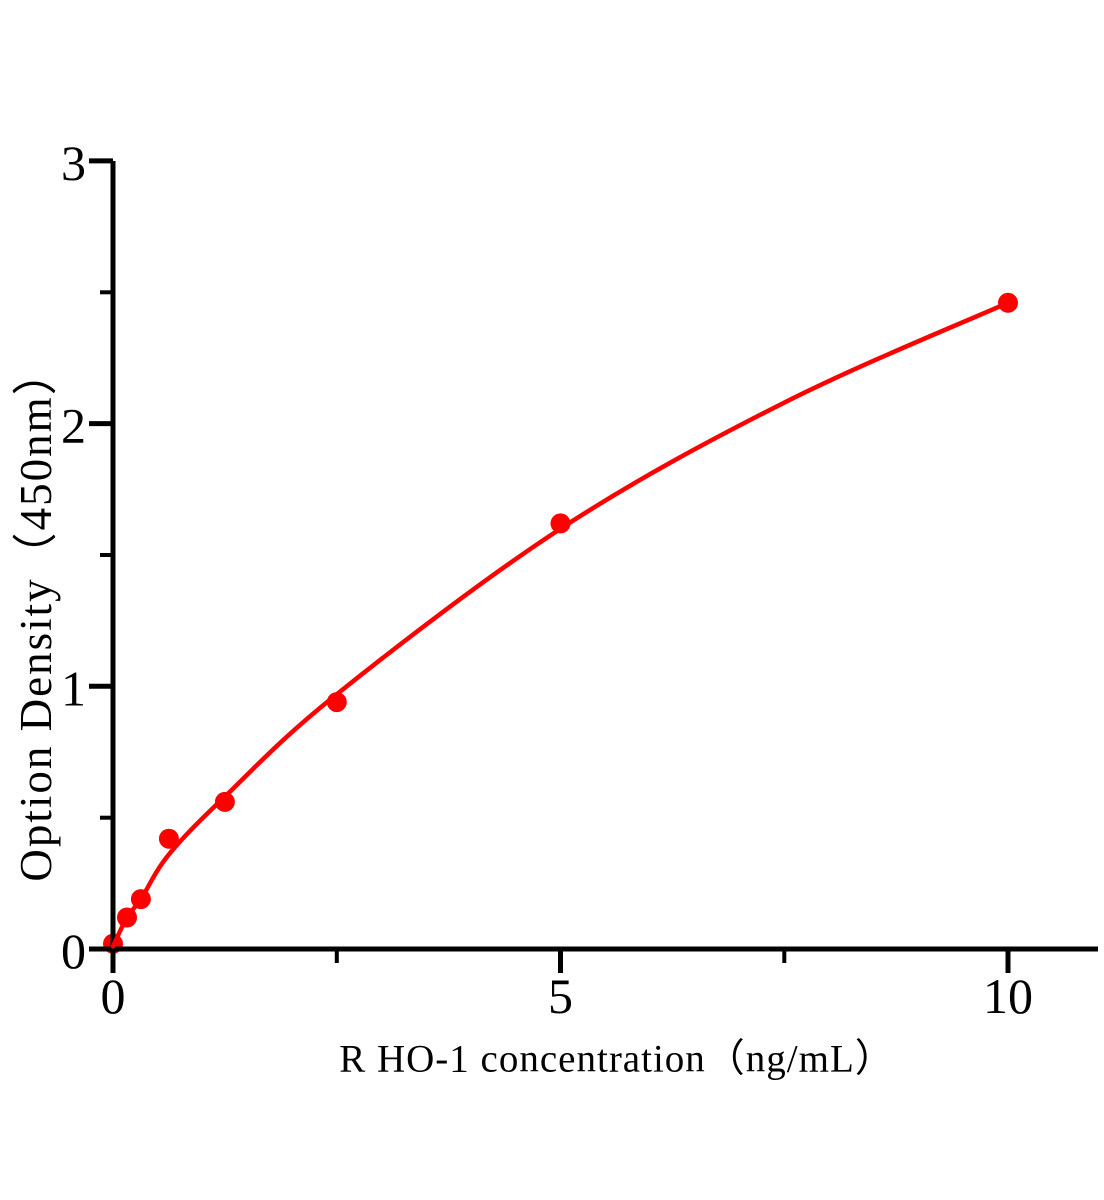  I want to click on x-tick-label: 5, so click(560, 996).